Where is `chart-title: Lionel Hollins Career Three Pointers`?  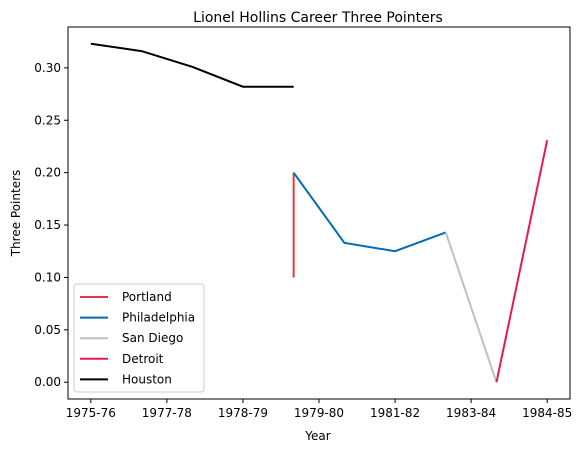
chart-title: Lionel Hollins Career Three Pointers is located at coordinates (318, 18).